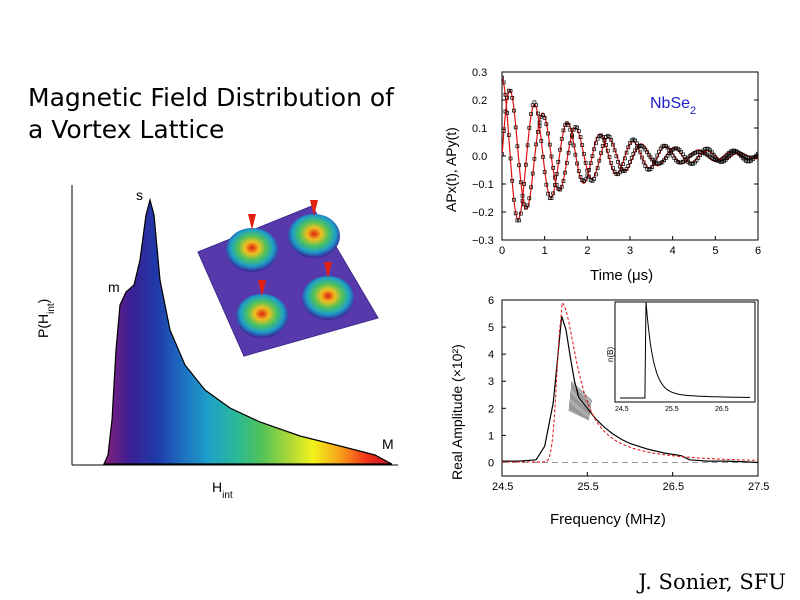 The image size is (800, 600). Describe the element at coordinates (621, 275) in the screenshot. I see `time-chart-x-label: Time (μs)` at that location.